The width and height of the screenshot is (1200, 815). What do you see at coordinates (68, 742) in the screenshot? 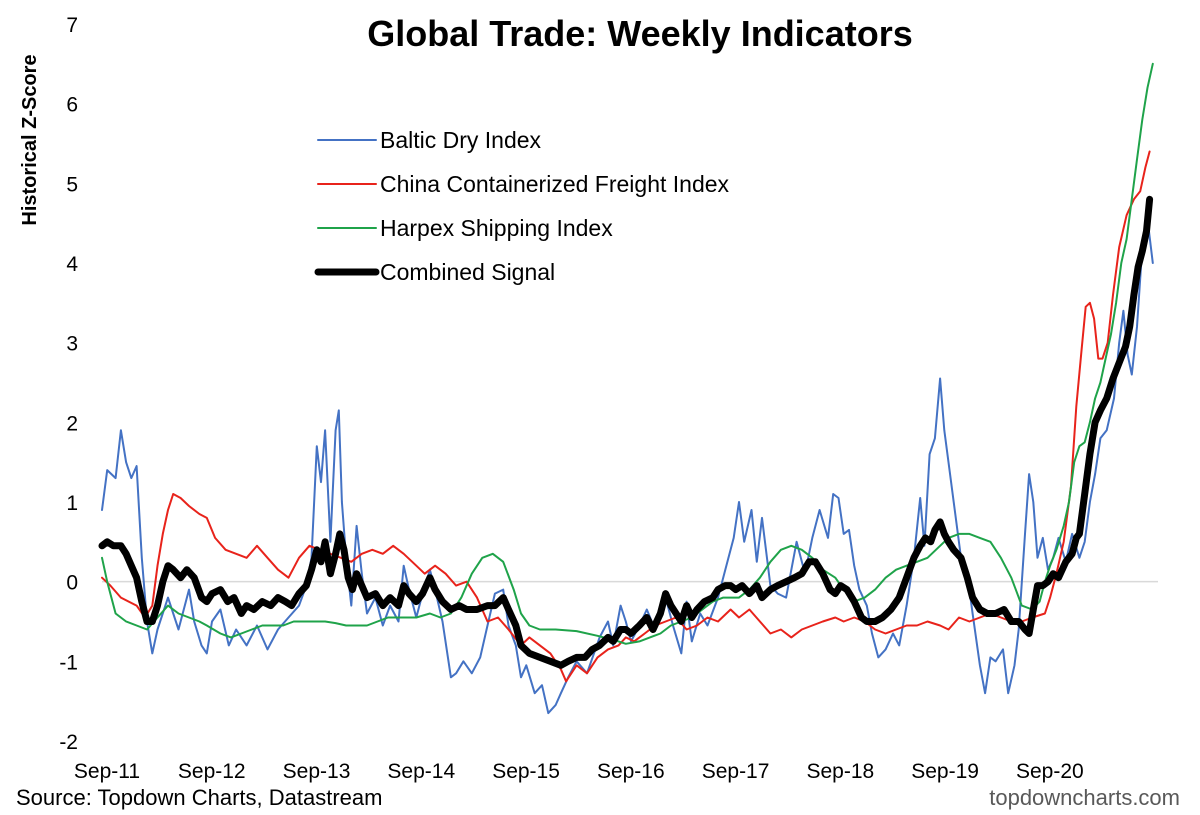
I see `y-tick-label: -2` at bounding box center [68, 742].